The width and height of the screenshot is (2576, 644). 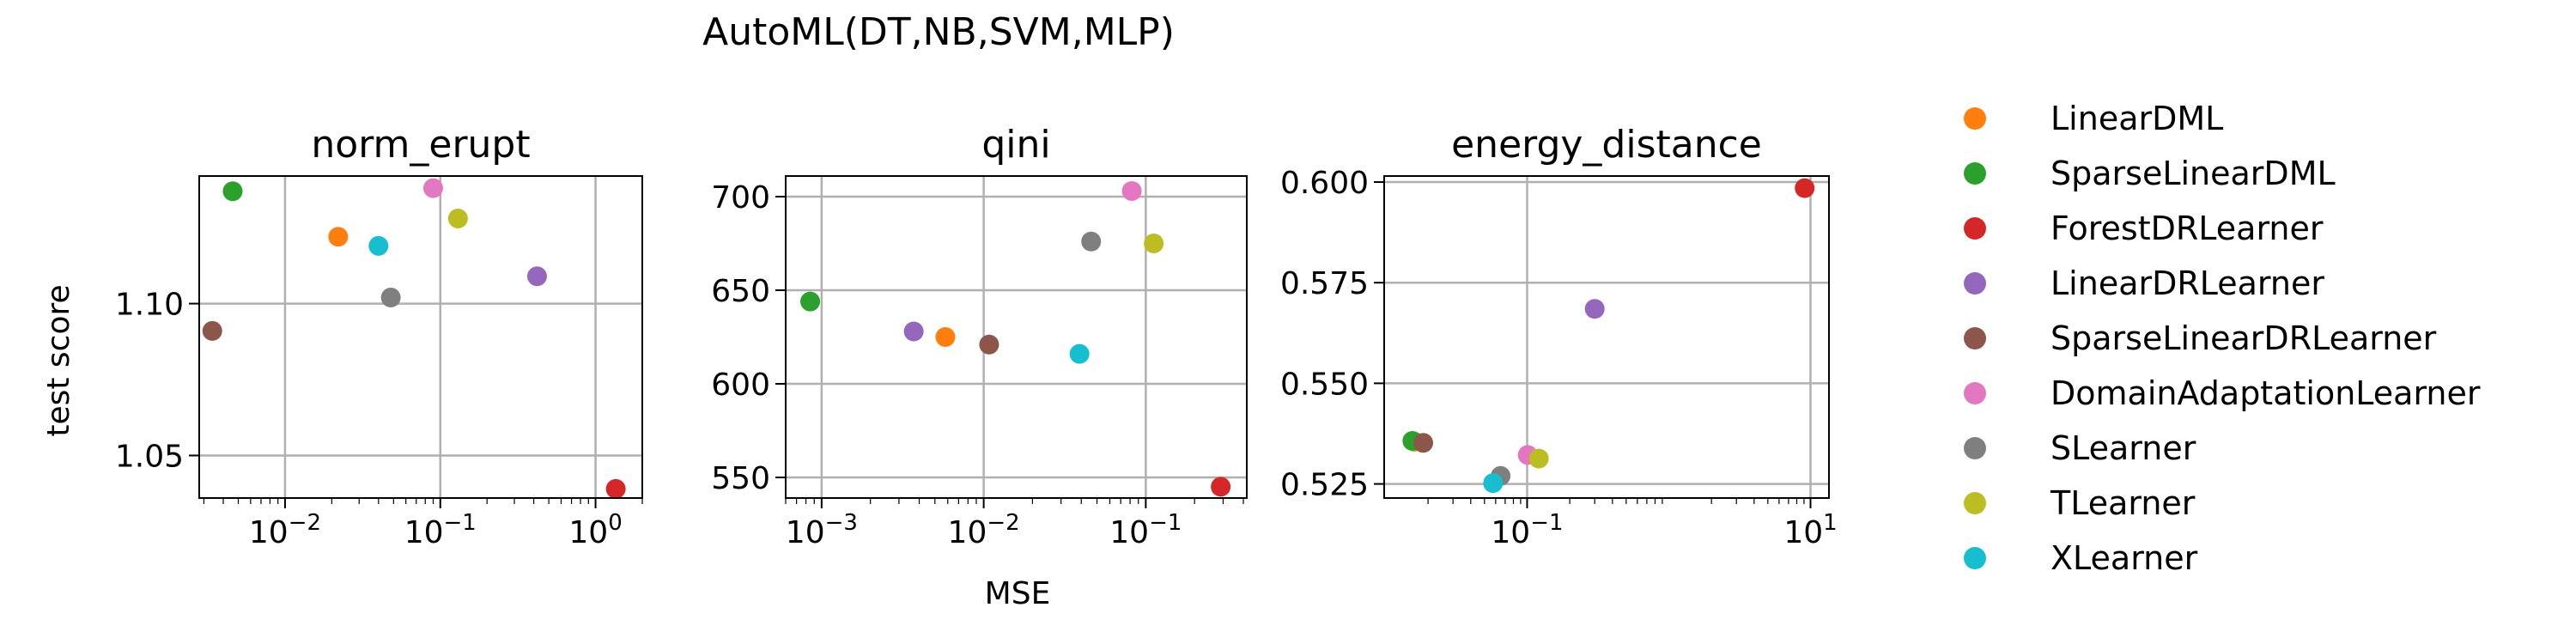 What do you see at coordinates (1324, 486) in the screenshot?
I see `y-tick-label: 0.525` at bounding box center [1324, 486].